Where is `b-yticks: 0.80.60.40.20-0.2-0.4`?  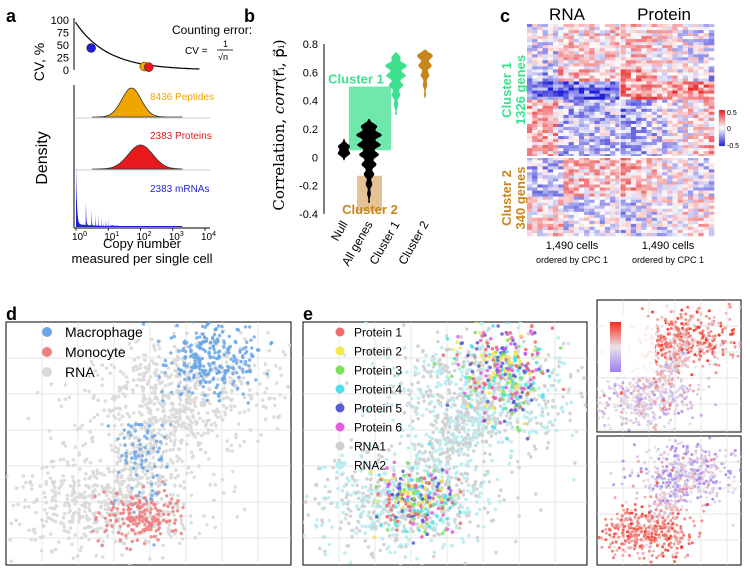 b-yticks: 0.80.60.40.20-0.2-0.4 is located at coordinates (308, 130).